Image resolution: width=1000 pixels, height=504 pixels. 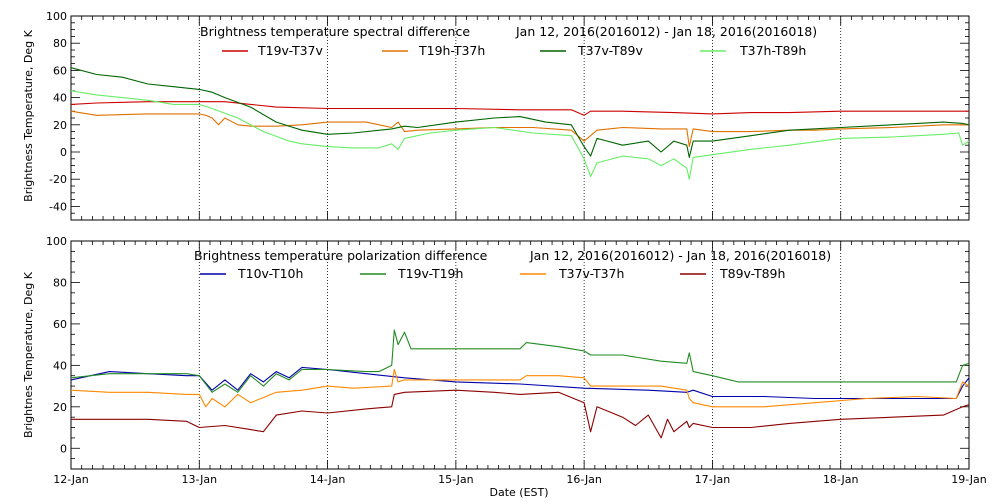 I want to click on x-tick-label: 14-Jan, so click(x=328, y=479).